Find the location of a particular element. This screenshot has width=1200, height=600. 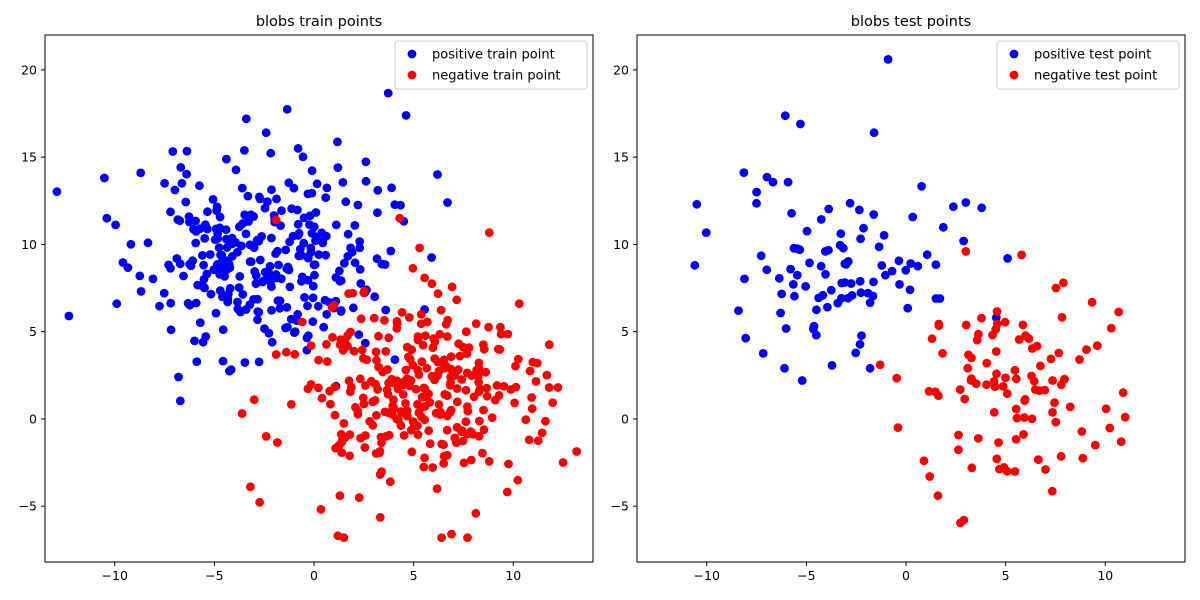

legend-box is located at coordinates (1088, 65).